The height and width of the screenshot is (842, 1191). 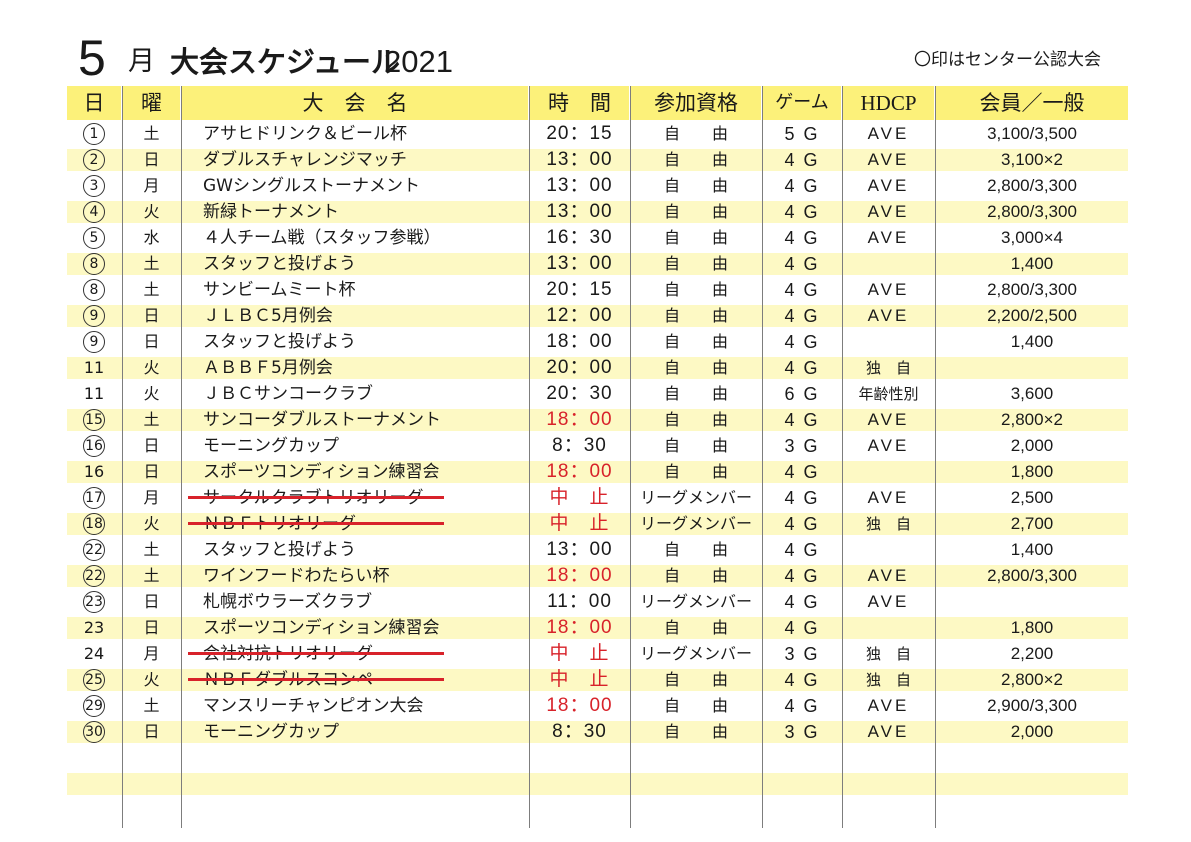 I want to click on event-name: ワインフードわたらい杯, so click(x=296, y=576).